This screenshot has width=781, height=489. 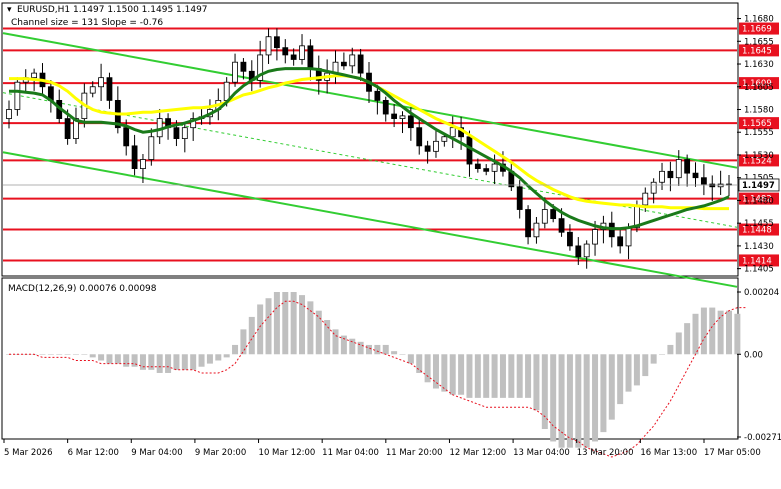 What do you see at coordinates (732, 453) in the screenshot?
I see `x-tick-label-11: 17 Mar 05:00` at bounding box center [732, 453].